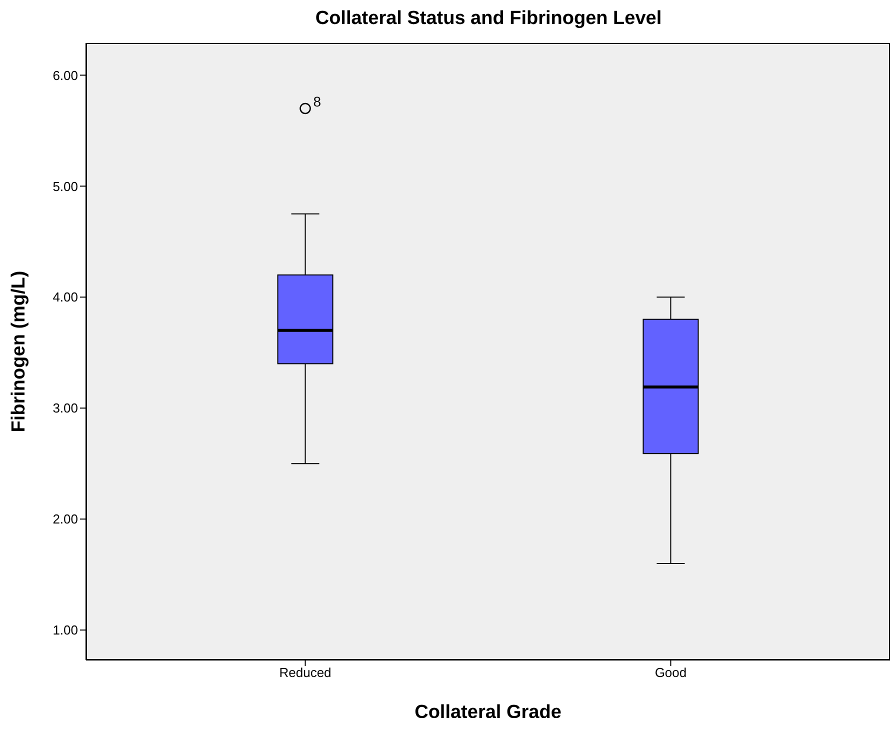  What do you see at coordinates (305, 672) in the screenshot?
I see `x-tick-label: Reduced` at bounding box center [305, 672].